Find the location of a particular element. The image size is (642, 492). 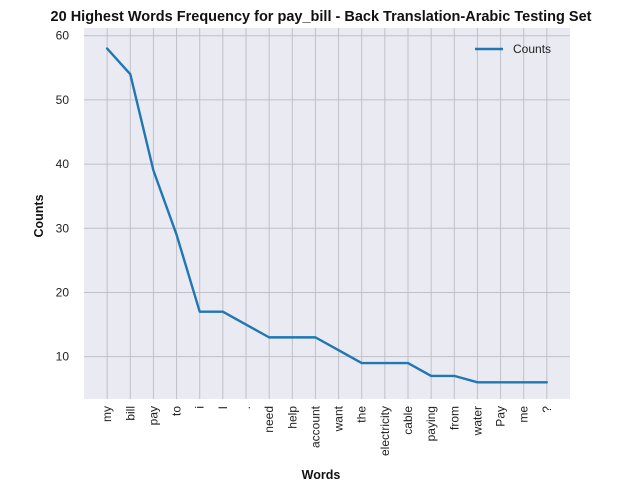

y-axis-label: Counts is located at coordinates (39, 215).